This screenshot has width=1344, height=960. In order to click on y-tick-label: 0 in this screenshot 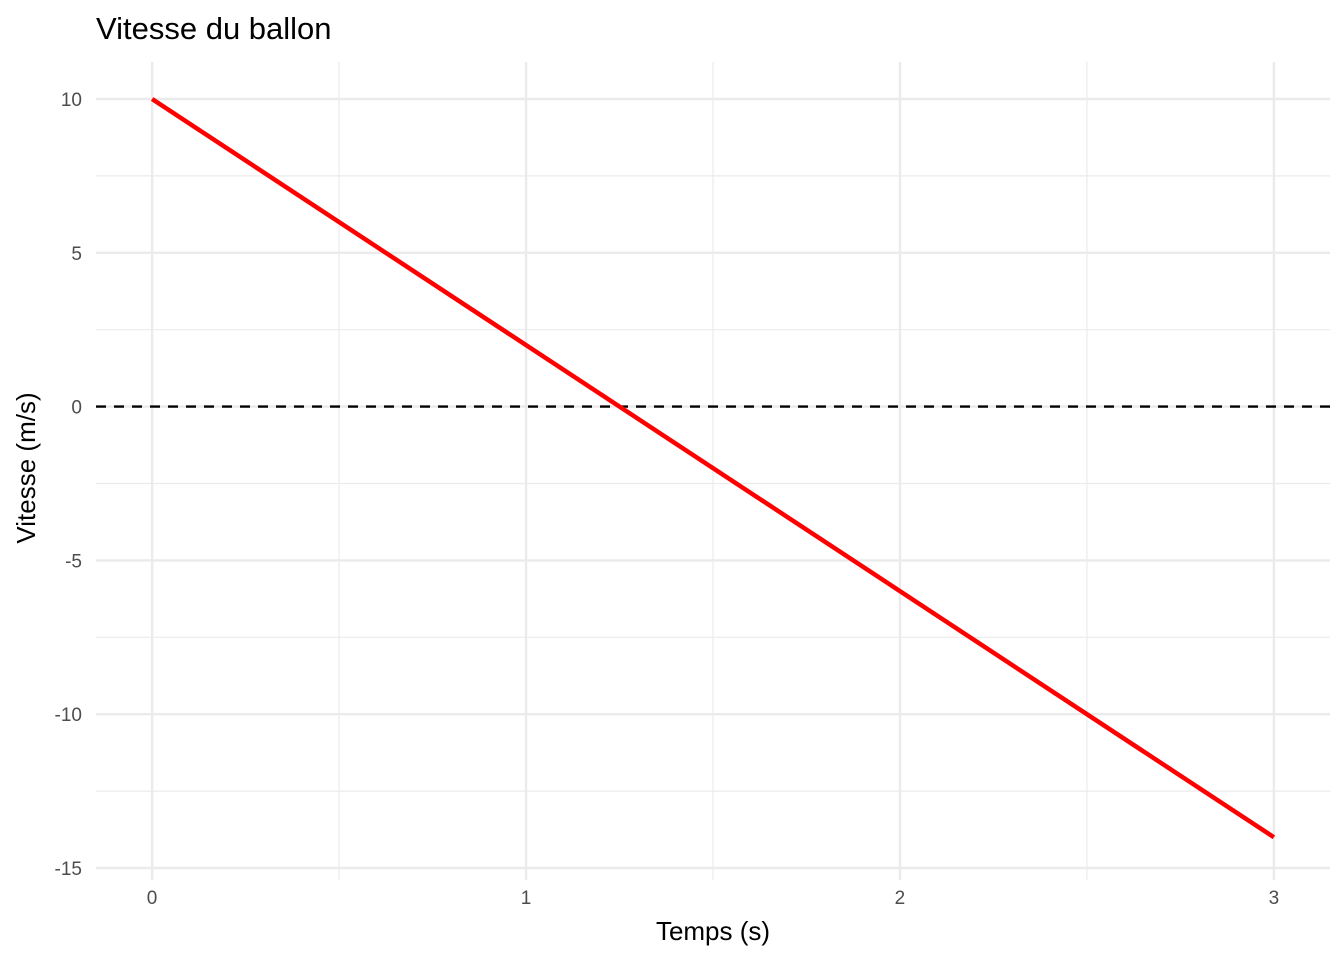, I will do `click(76, 408)`.